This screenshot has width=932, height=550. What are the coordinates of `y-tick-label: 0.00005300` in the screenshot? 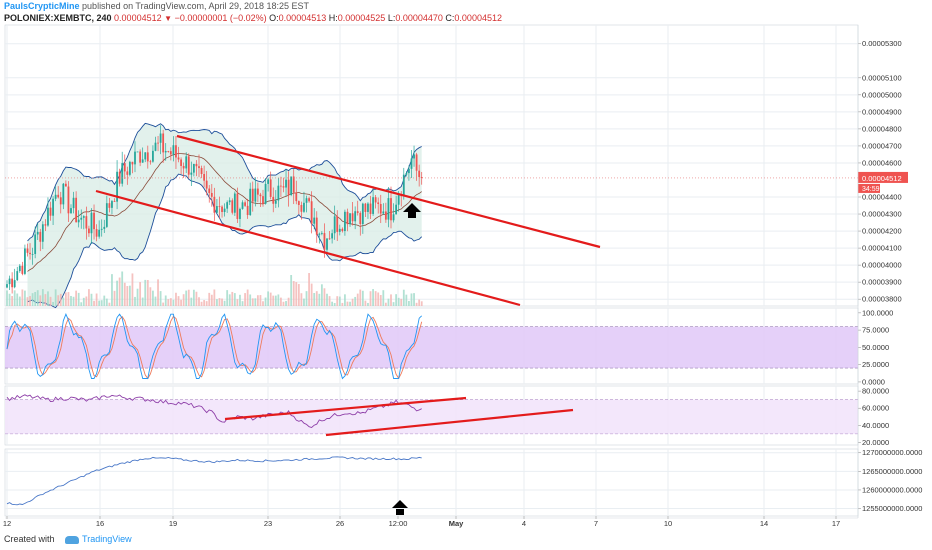 It's located at (882, 43).